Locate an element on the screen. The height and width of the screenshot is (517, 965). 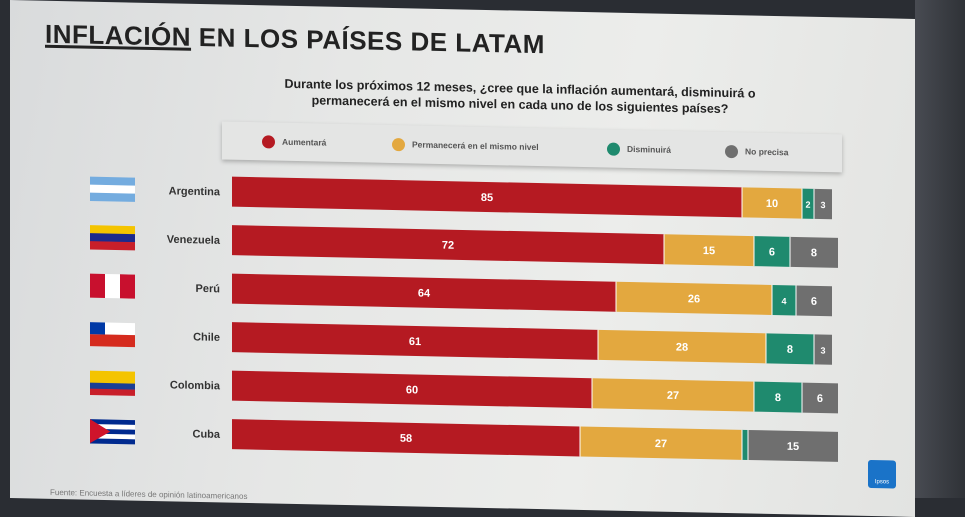
data-label-argentina-disminuira: 2 is located at coordinates (807, 205).